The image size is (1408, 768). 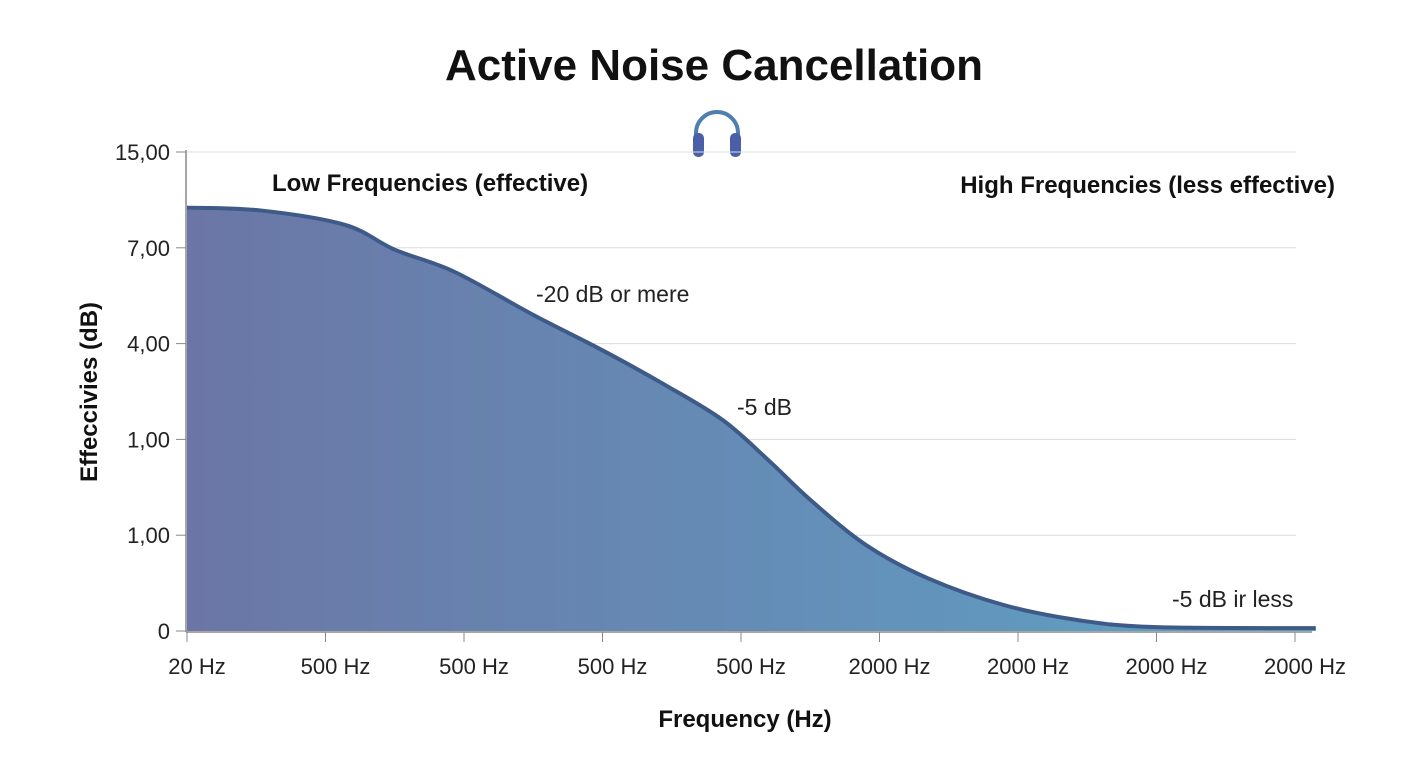 What do you see at coordinates (1147, 185) in the screenshot?
I see `region-label-high: High Frequencies (less effective)` at bounding box center [1147, 185].